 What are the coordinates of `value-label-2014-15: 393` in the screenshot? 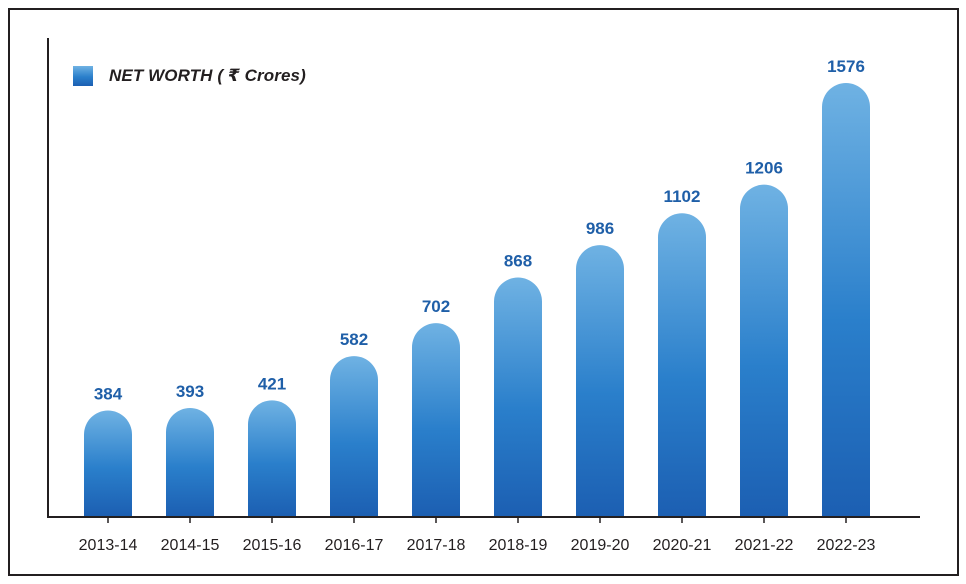 It's located at (190, 391).